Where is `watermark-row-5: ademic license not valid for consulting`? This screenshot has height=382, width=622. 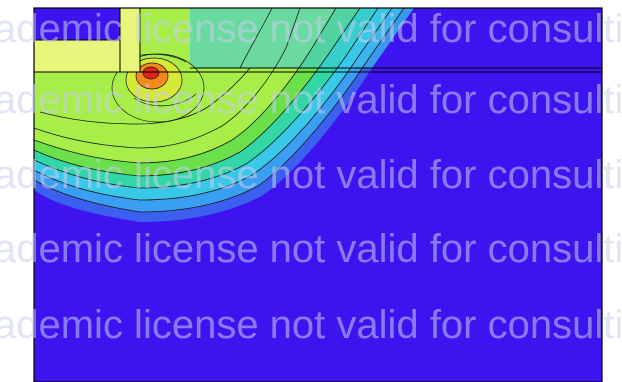 watermark-row-5: ademic license not valid for consulting is located at coordinates (311, 325).